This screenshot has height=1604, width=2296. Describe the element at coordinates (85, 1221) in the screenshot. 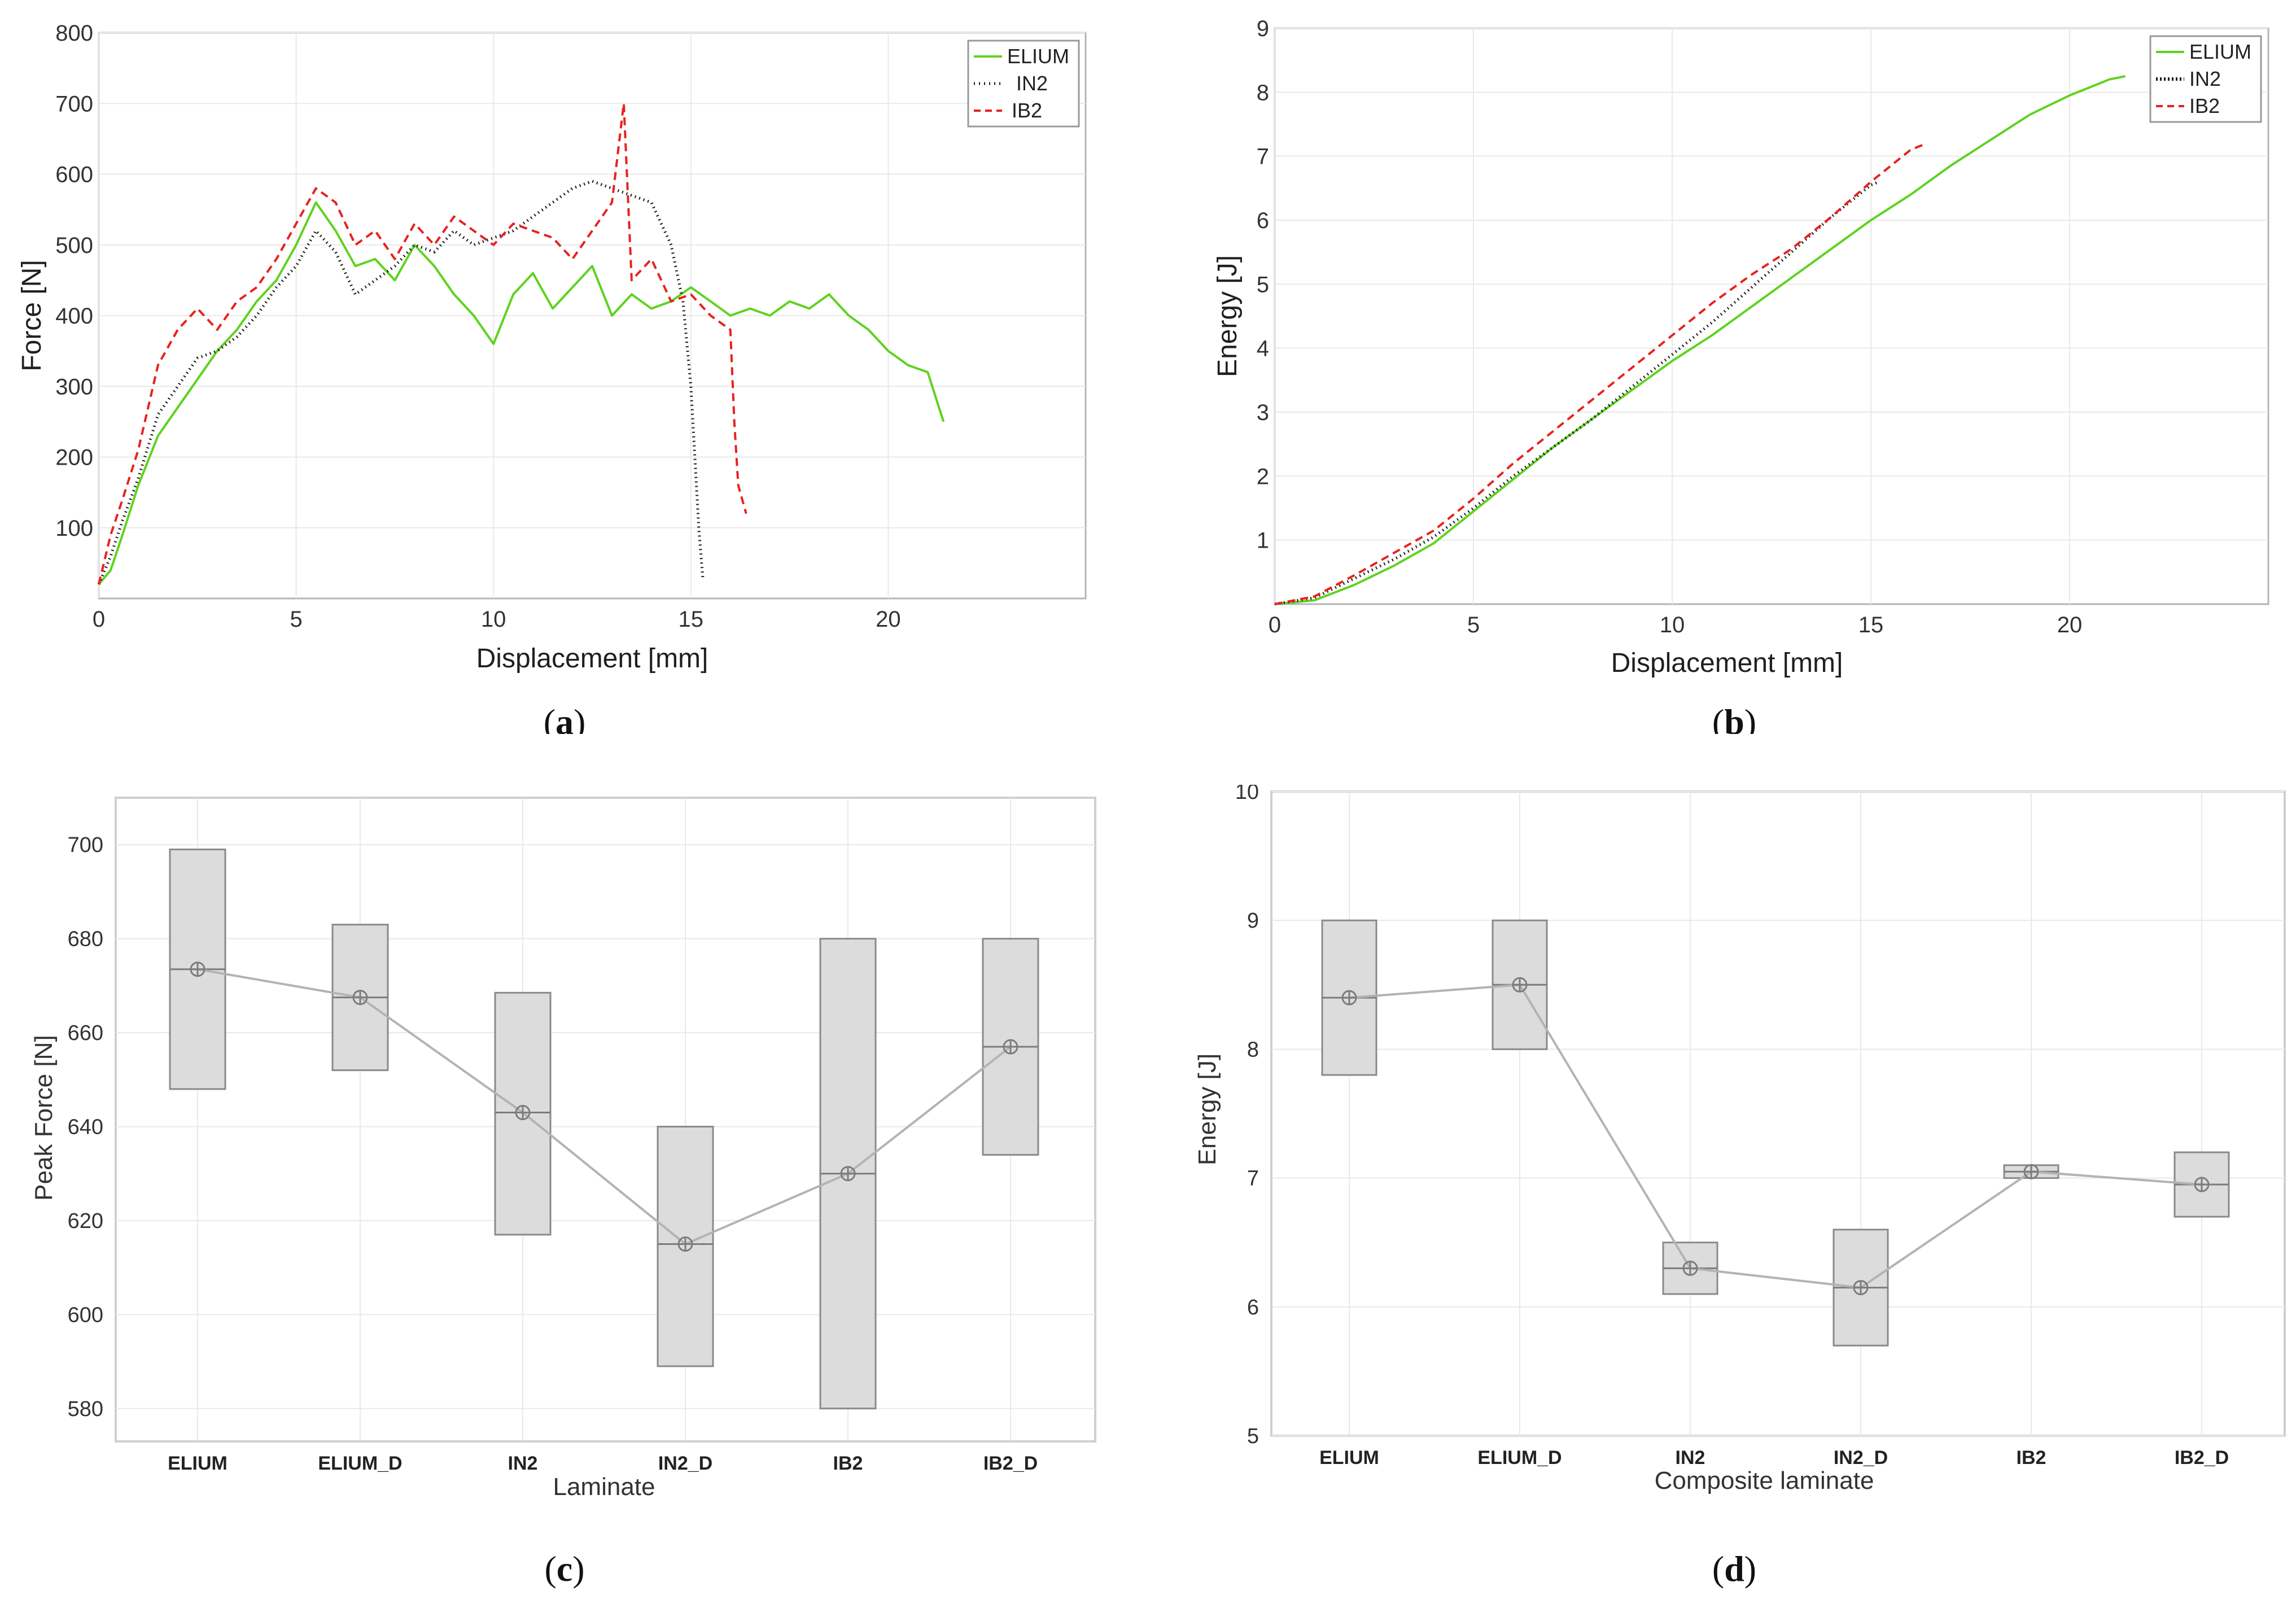

I see `y-tick-label: 620` at that location.